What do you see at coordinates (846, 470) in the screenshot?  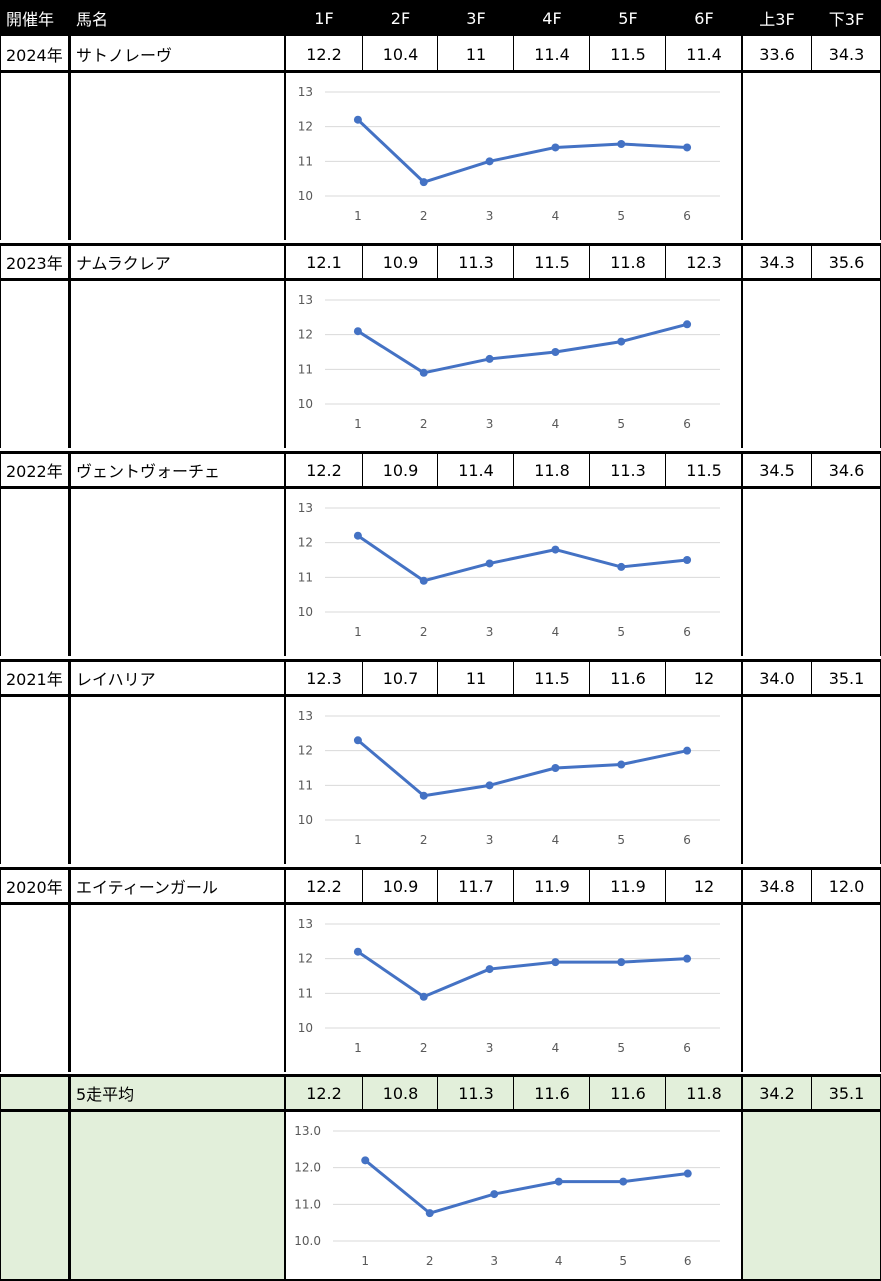 I see `row-cell-下3f: 34.6` at bounding box center [846, 470].